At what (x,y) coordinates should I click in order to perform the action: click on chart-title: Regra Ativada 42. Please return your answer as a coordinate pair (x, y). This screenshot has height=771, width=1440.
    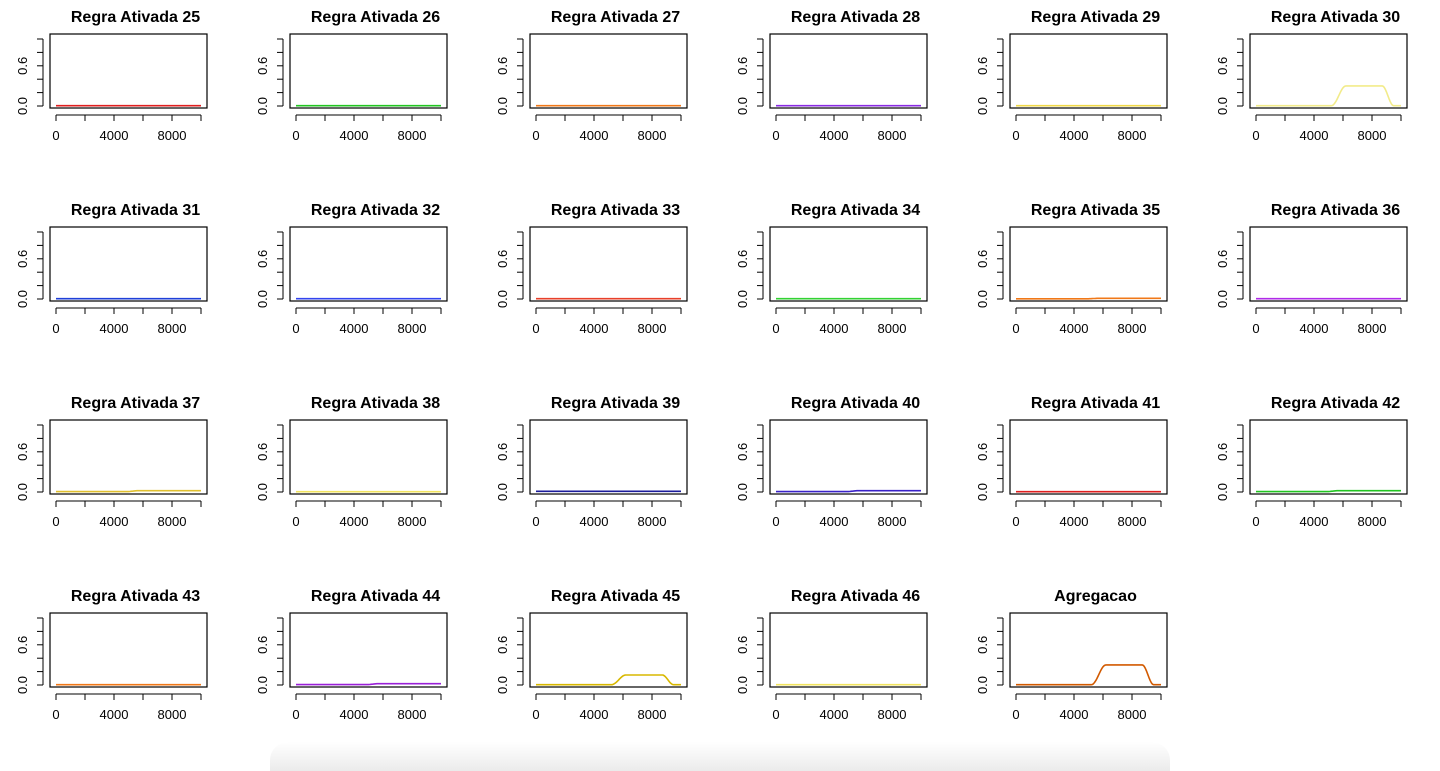
    Looking at the image, I should click on (1335, 403).